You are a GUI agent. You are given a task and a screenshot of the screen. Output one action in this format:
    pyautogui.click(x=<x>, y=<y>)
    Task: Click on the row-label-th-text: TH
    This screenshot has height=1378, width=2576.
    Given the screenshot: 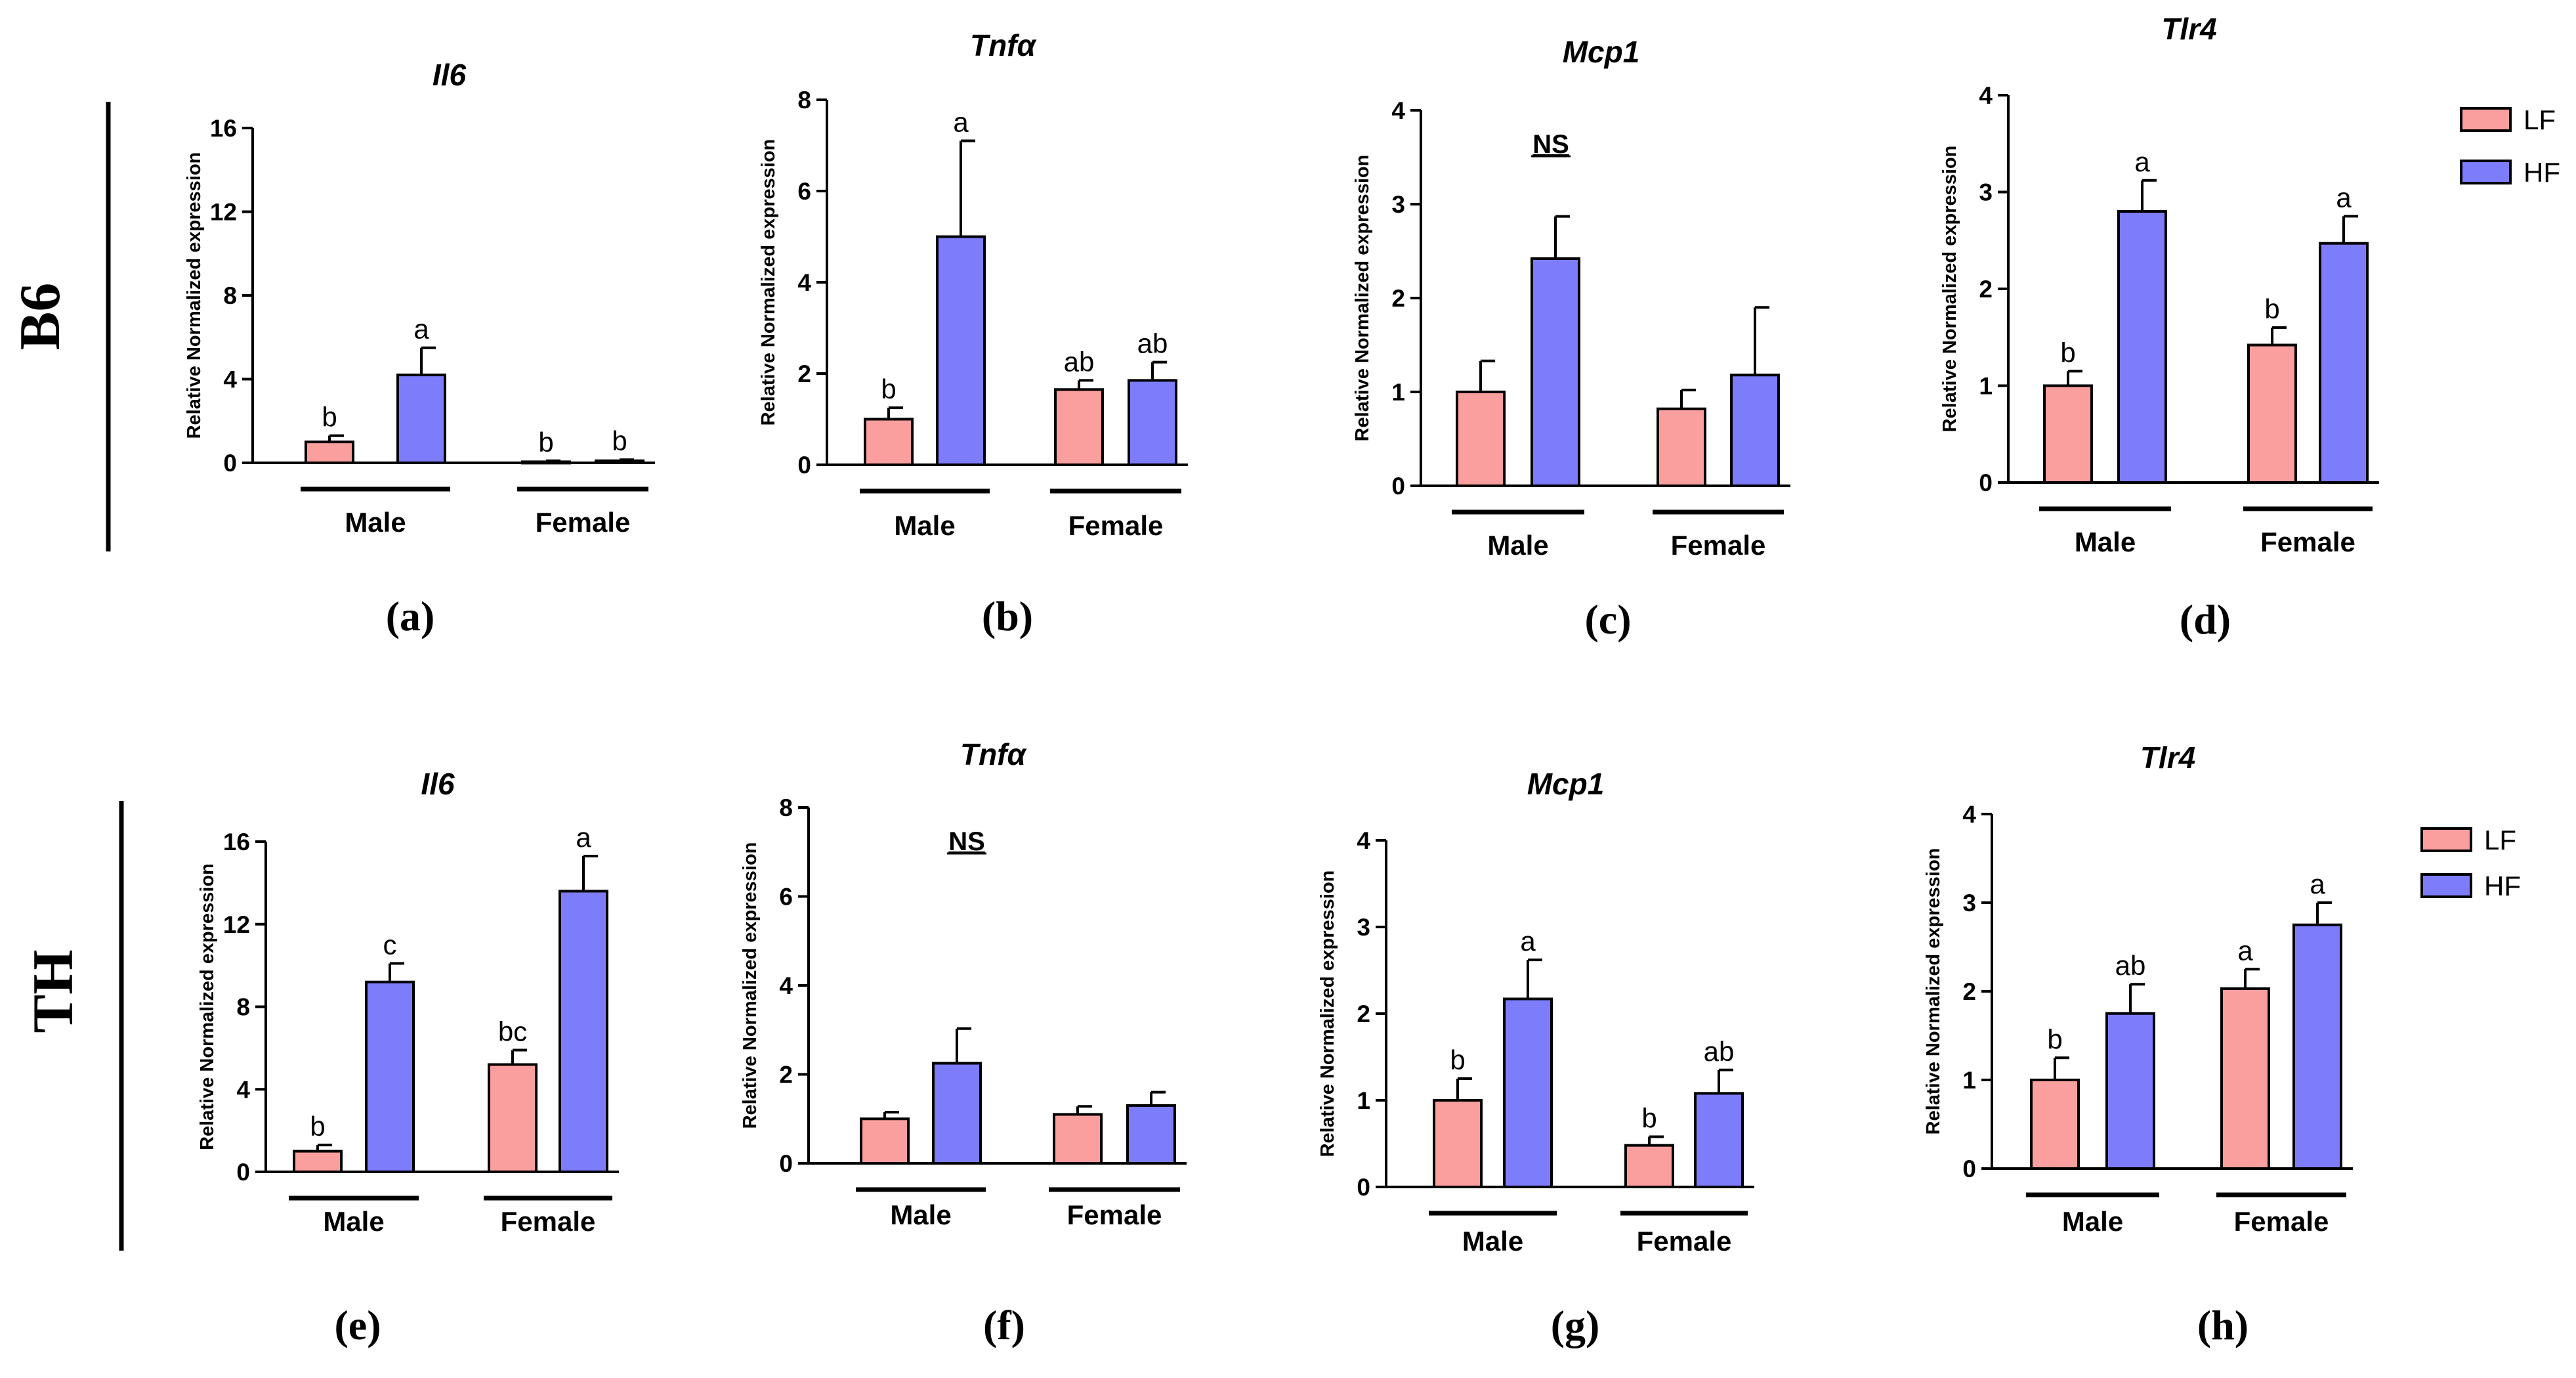 What is the action you would take?
    pyautogui.click(x=53, y=991)
    